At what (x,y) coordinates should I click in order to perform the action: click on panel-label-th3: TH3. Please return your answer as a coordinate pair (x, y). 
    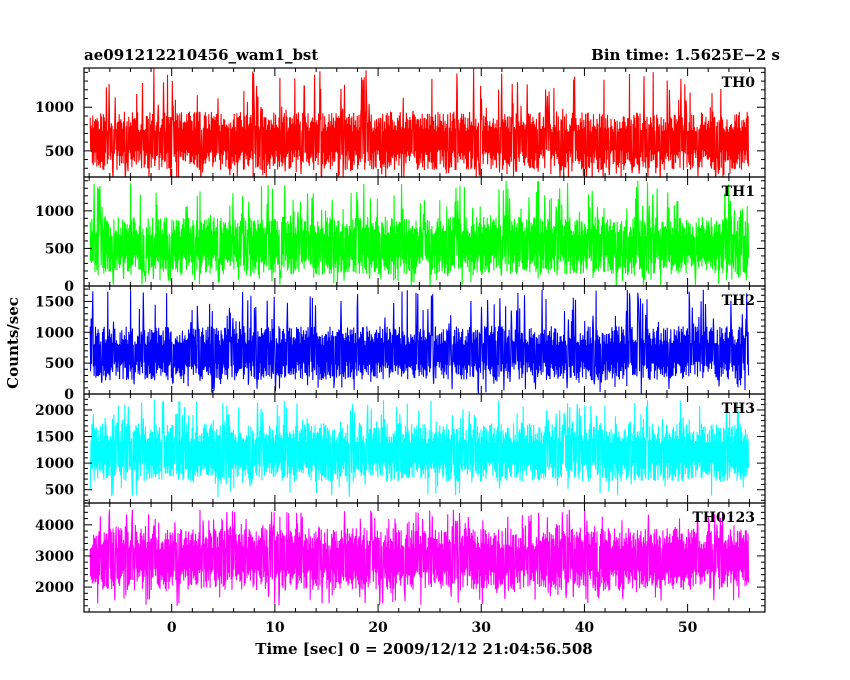
    Looking at the image, I should click on (738, 409).